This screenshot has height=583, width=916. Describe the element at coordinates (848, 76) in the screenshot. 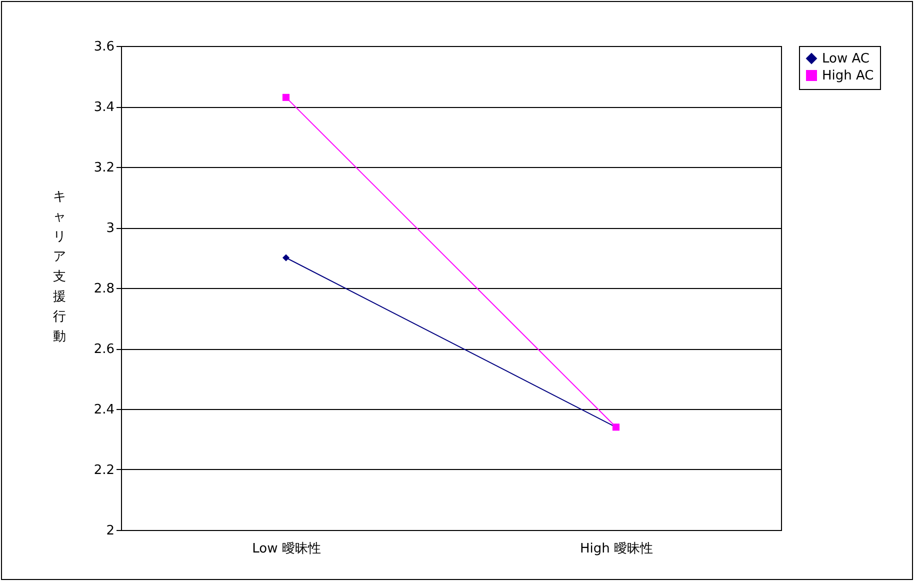

I see `legend-label: High AC` at that location.